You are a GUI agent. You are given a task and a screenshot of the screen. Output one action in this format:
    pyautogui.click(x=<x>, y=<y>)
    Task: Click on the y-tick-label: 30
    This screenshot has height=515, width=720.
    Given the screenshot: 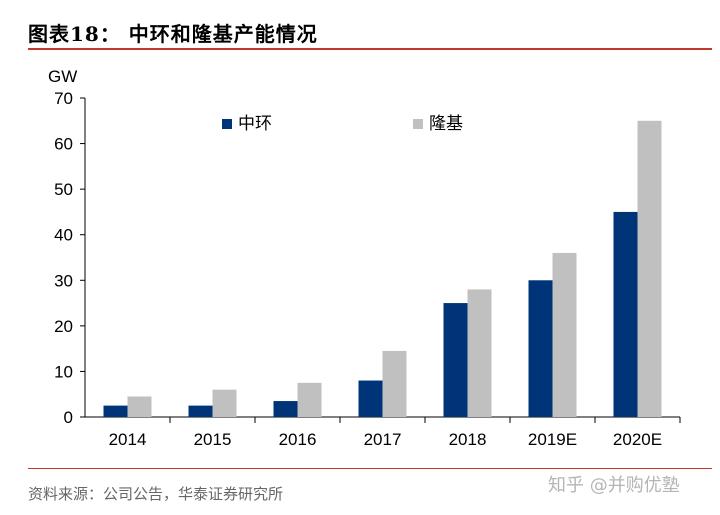 What is the action you would take?
    pyautogui.click(x=63, y=280)
    